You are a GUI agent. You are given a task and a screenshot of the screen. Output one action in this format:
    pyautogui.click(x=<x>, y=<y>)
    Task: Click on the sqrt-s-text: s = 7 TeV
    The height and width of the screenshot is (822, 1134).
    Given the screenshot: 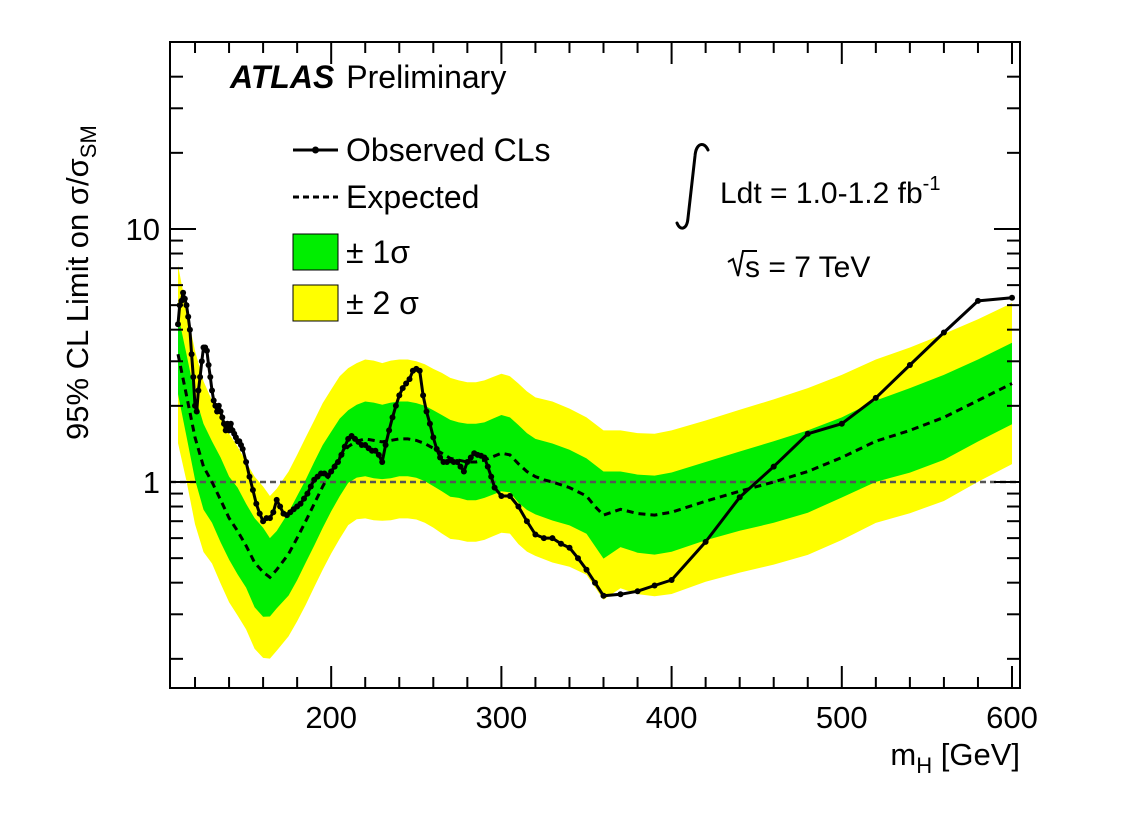 What is the action you would take?
    pyautogui.click(x=807, y=267)
    